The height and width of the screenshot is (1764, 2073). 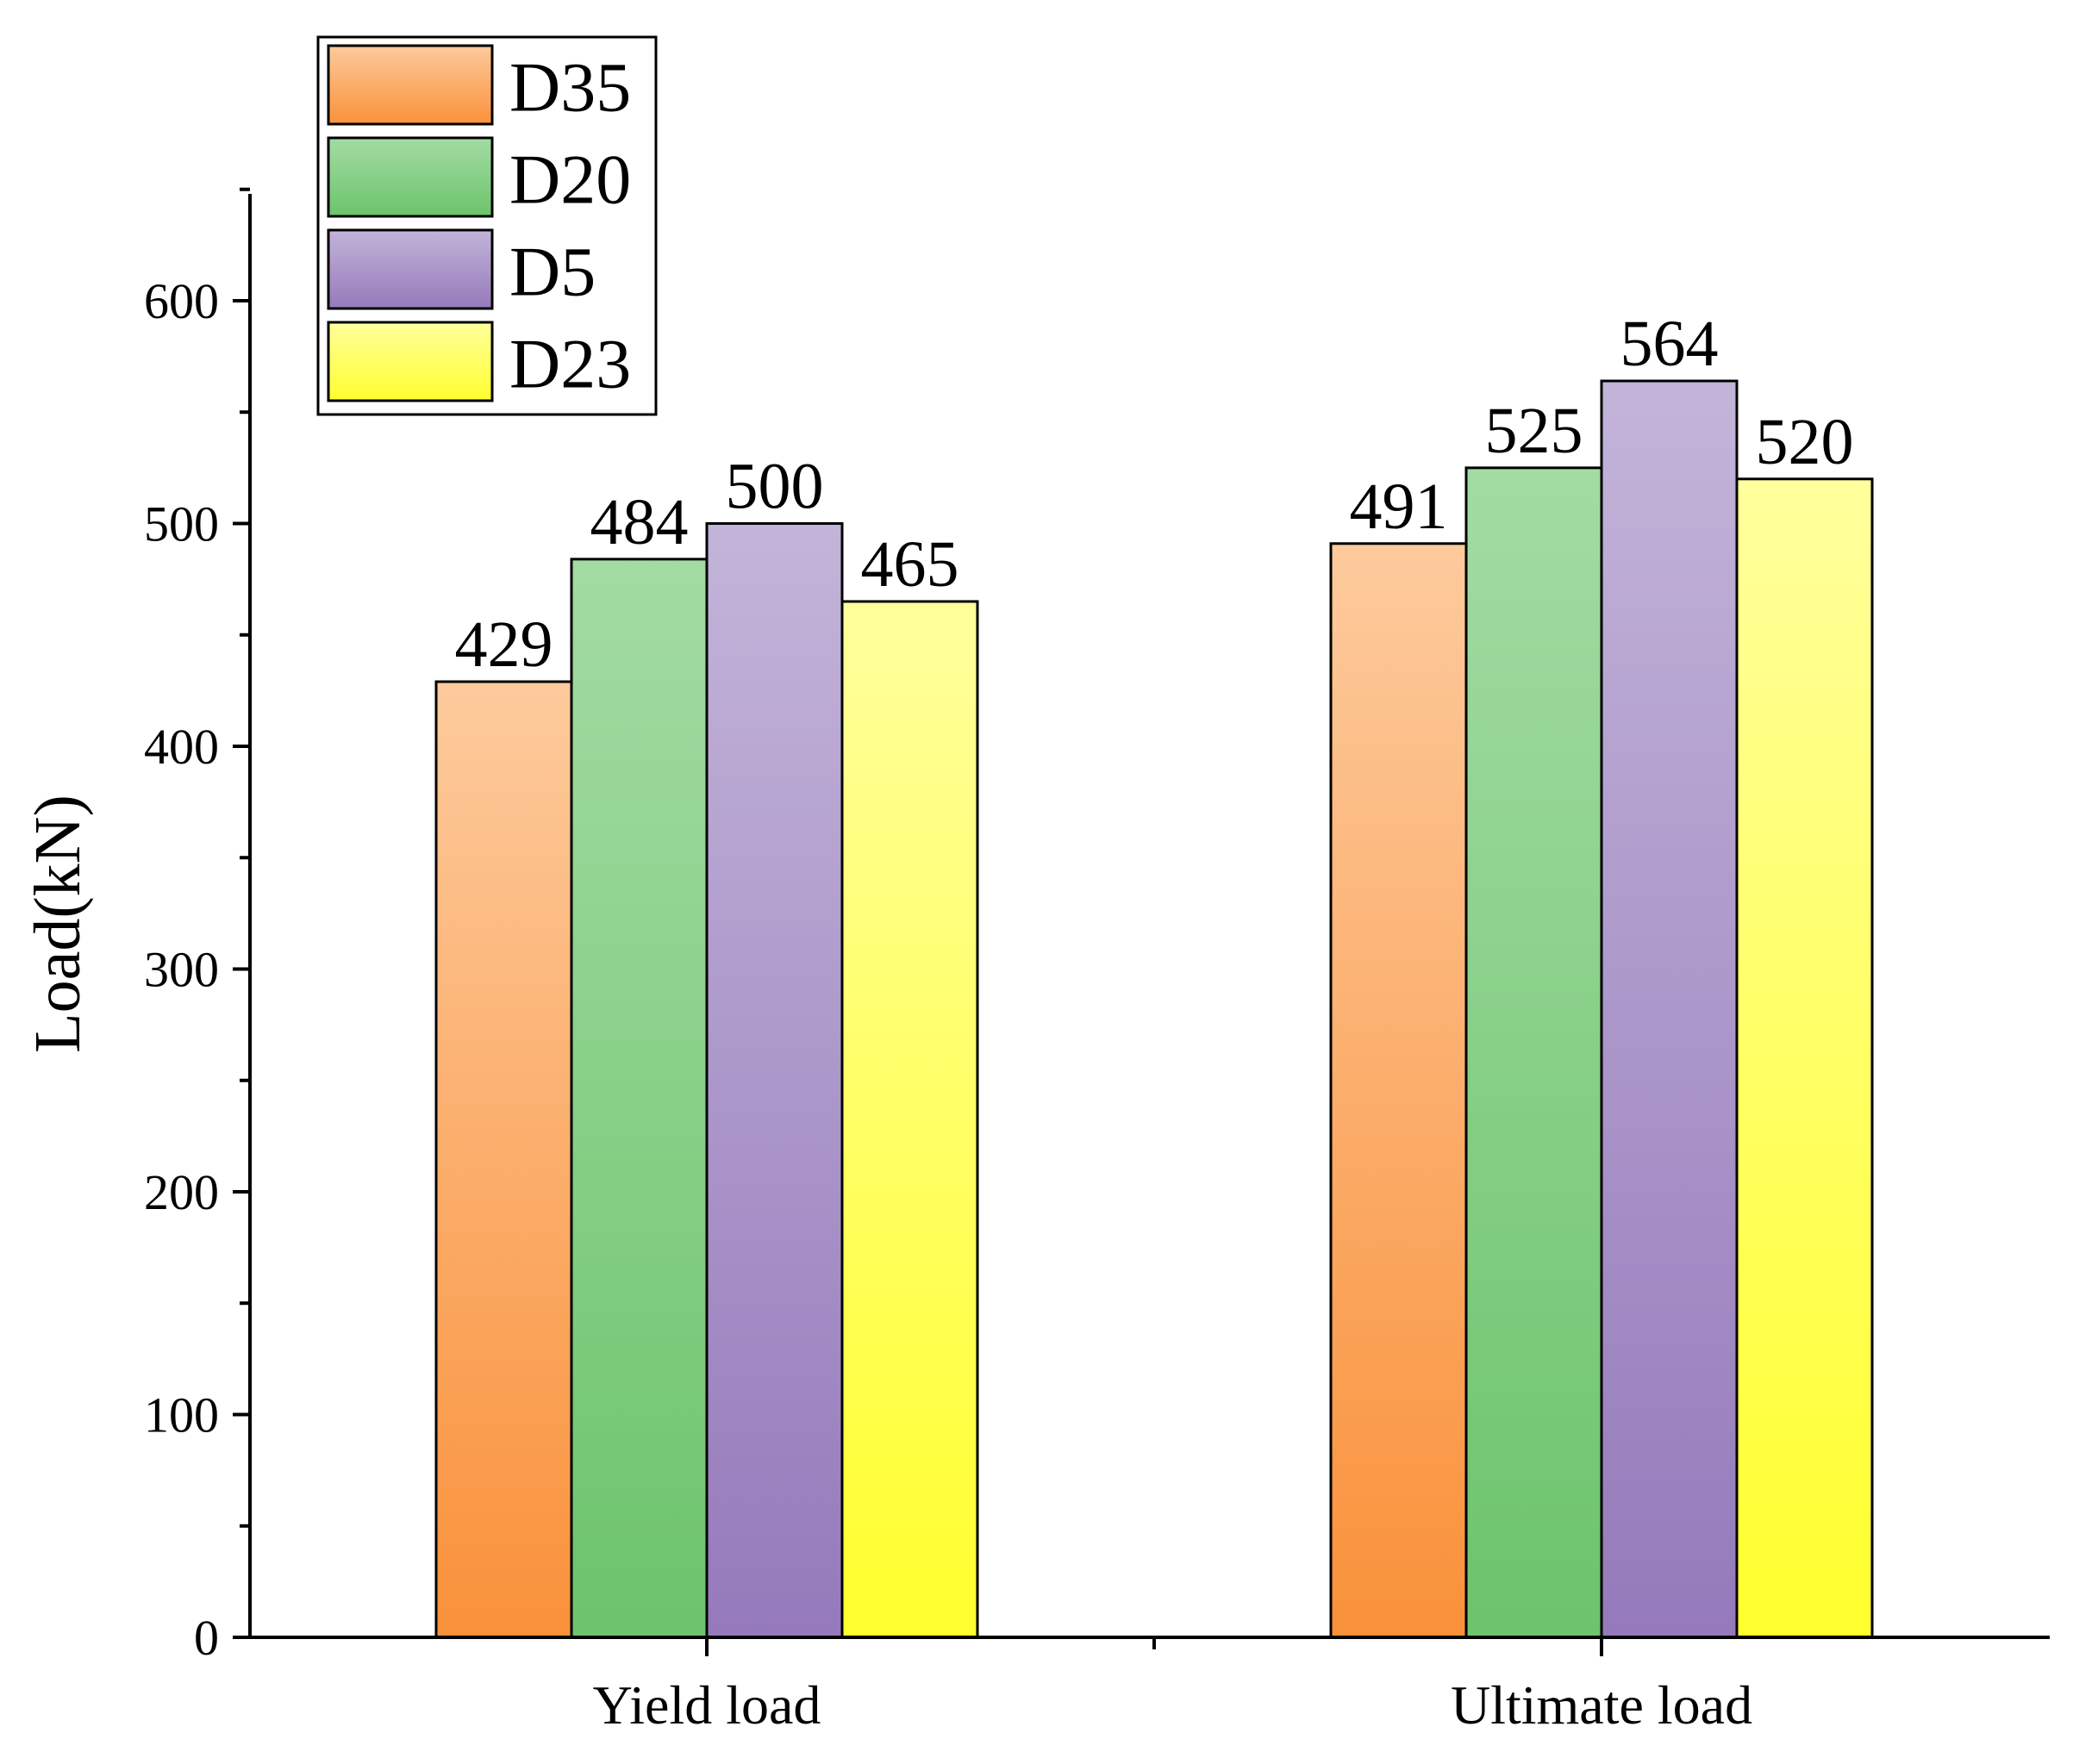 I want to click on y-tick-label: 0, so click(x=206, y=1638).